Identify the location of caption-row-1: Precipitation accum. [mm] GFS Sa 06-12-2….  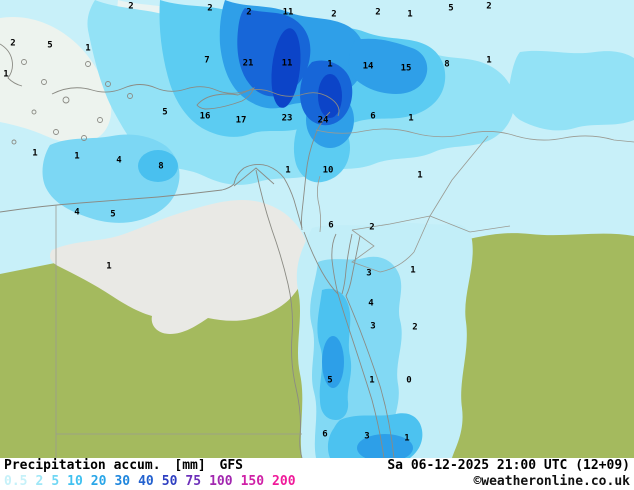
(317, 466).